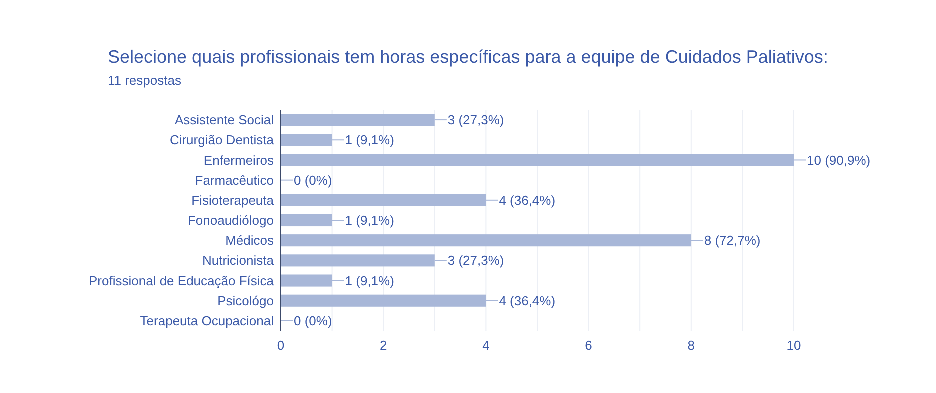  Describe the element at coordinates (233, 200) in the screenshot. I see `y-tick-label: Fisioterapeuta` at that location.